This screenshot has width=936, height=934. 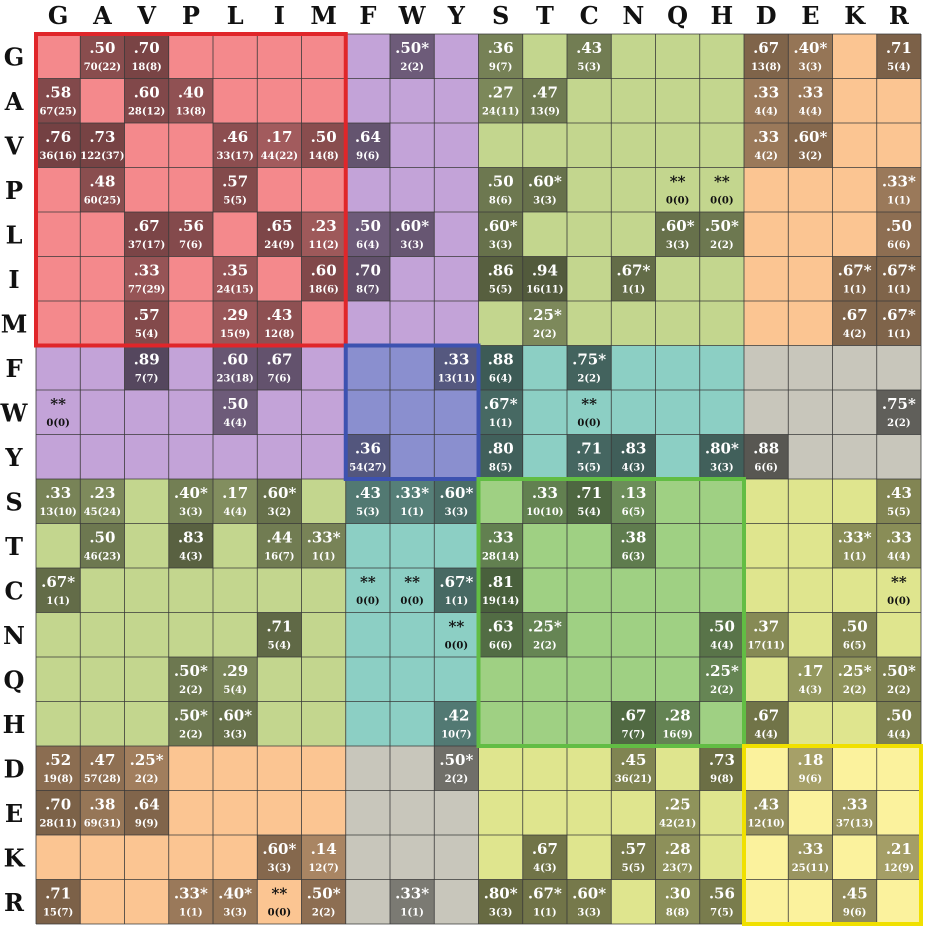 I want to click on cell-count-label: 8(5), so click(x=500, y=468).